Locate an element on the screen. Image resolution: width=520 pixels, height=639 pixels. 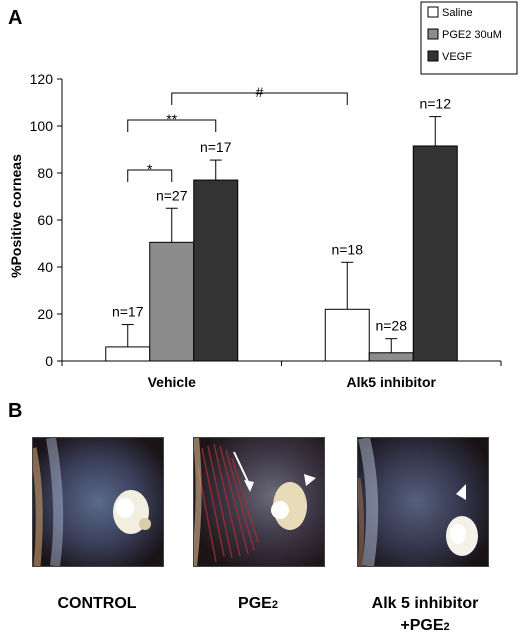
x-category-label: Vehicle is located at coordinates (172, 382).